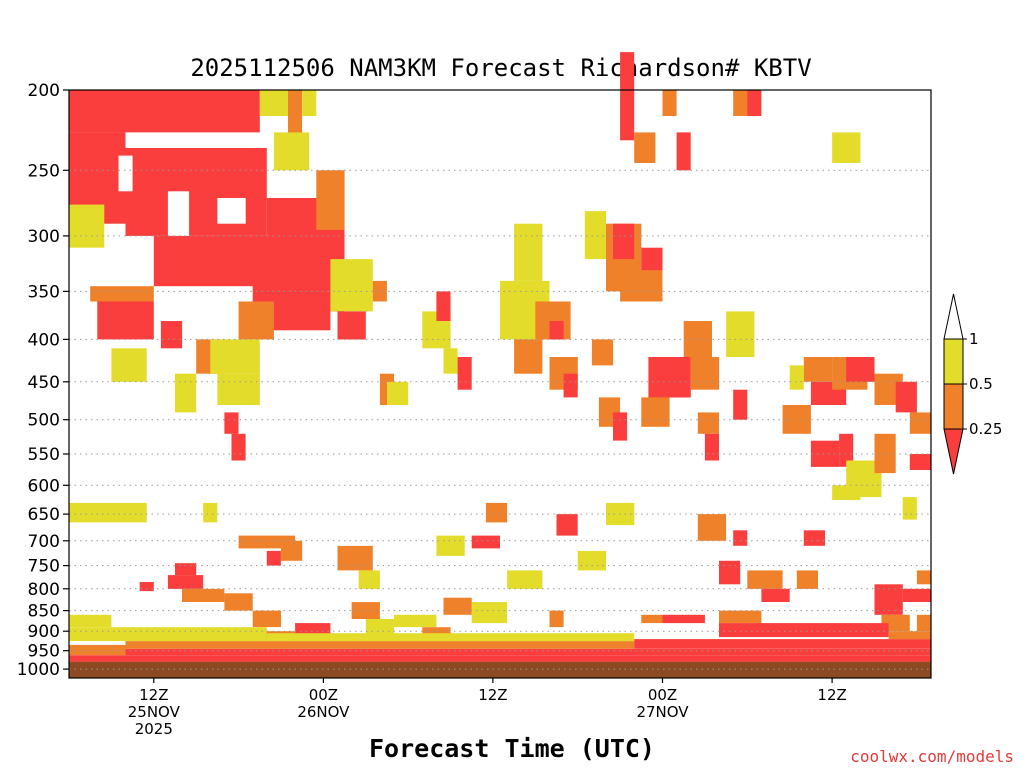  Describe the element at coordinates (44, 590) in the screenshot. I see `y-tick-label: 800` at that location.